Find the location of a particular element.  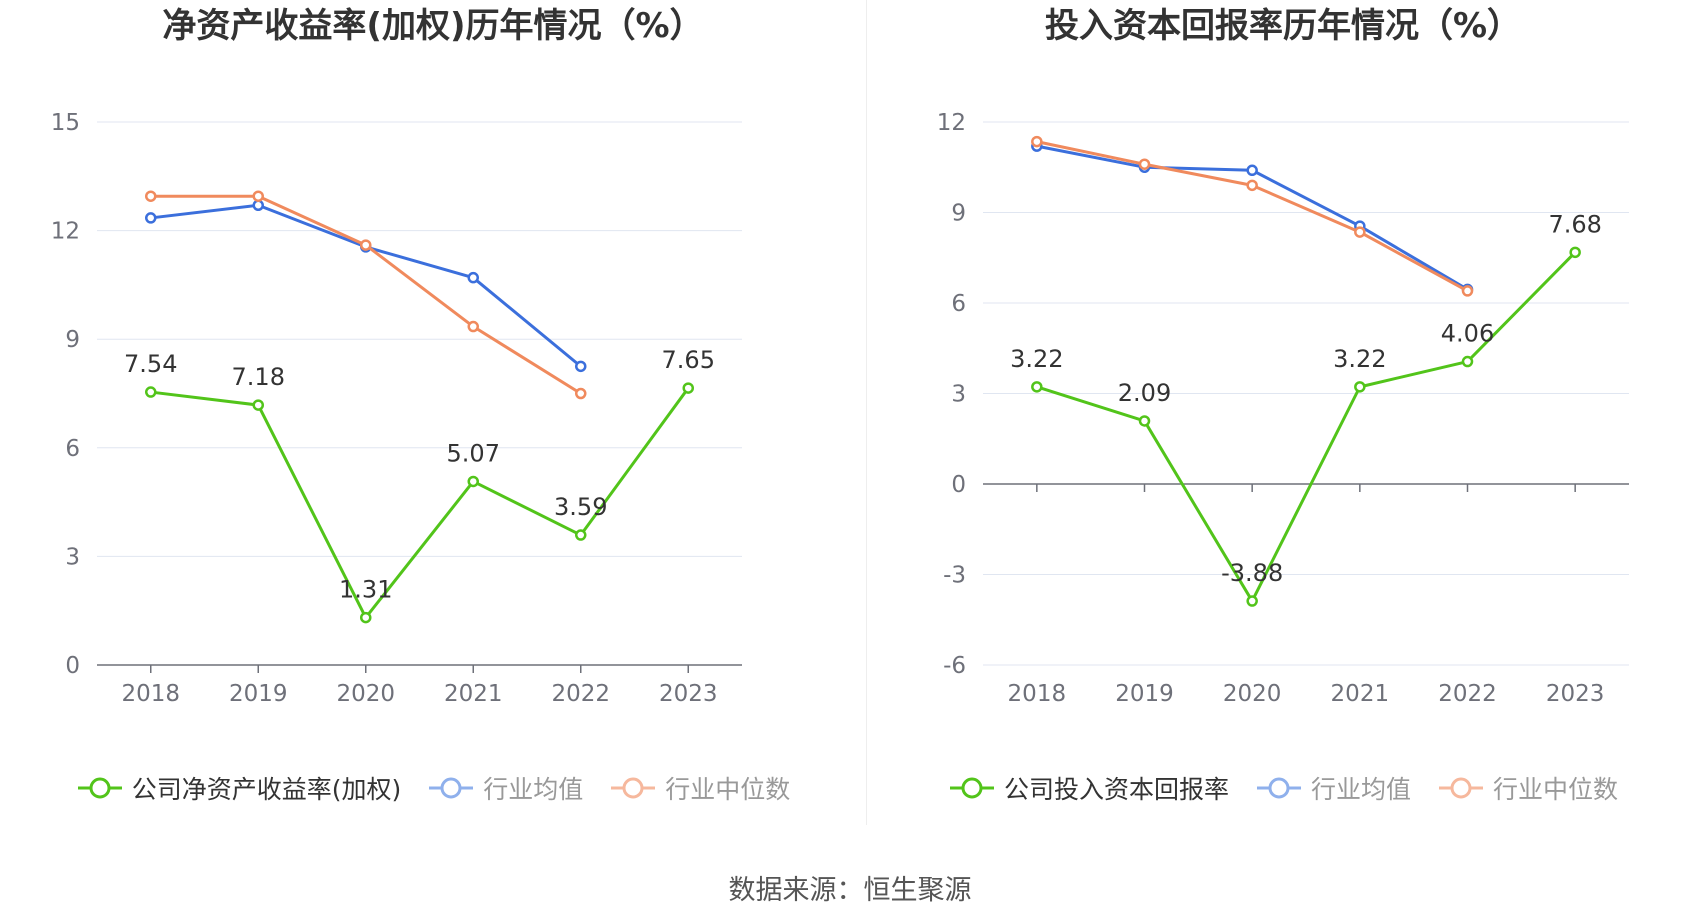

roic-chart-legend: 公司投入资本回报率 行业均值 行业中位数 is located at coordinates (1283, 788).